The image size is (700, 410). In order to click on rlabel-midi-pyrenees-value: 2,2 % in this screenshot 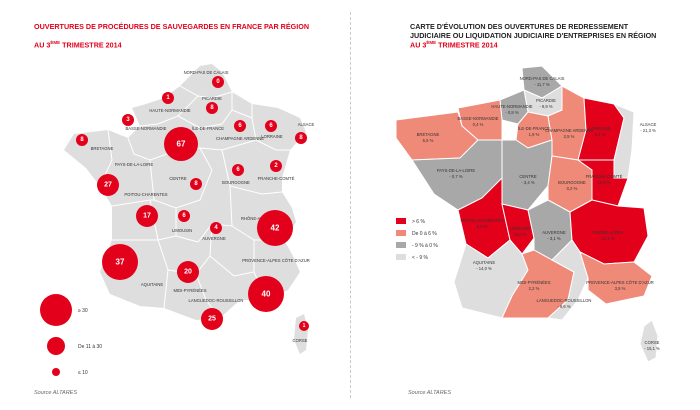, I will do `click(534, 288)`.